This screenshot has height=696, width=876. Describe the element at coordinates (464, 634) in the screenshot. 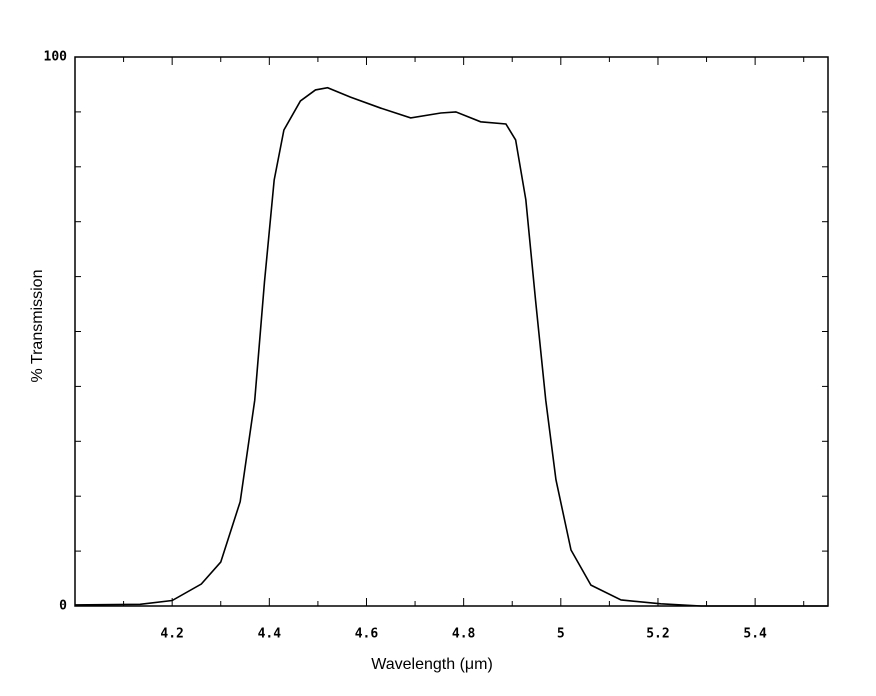

I see `x-tick-label: 4.8` at that location.